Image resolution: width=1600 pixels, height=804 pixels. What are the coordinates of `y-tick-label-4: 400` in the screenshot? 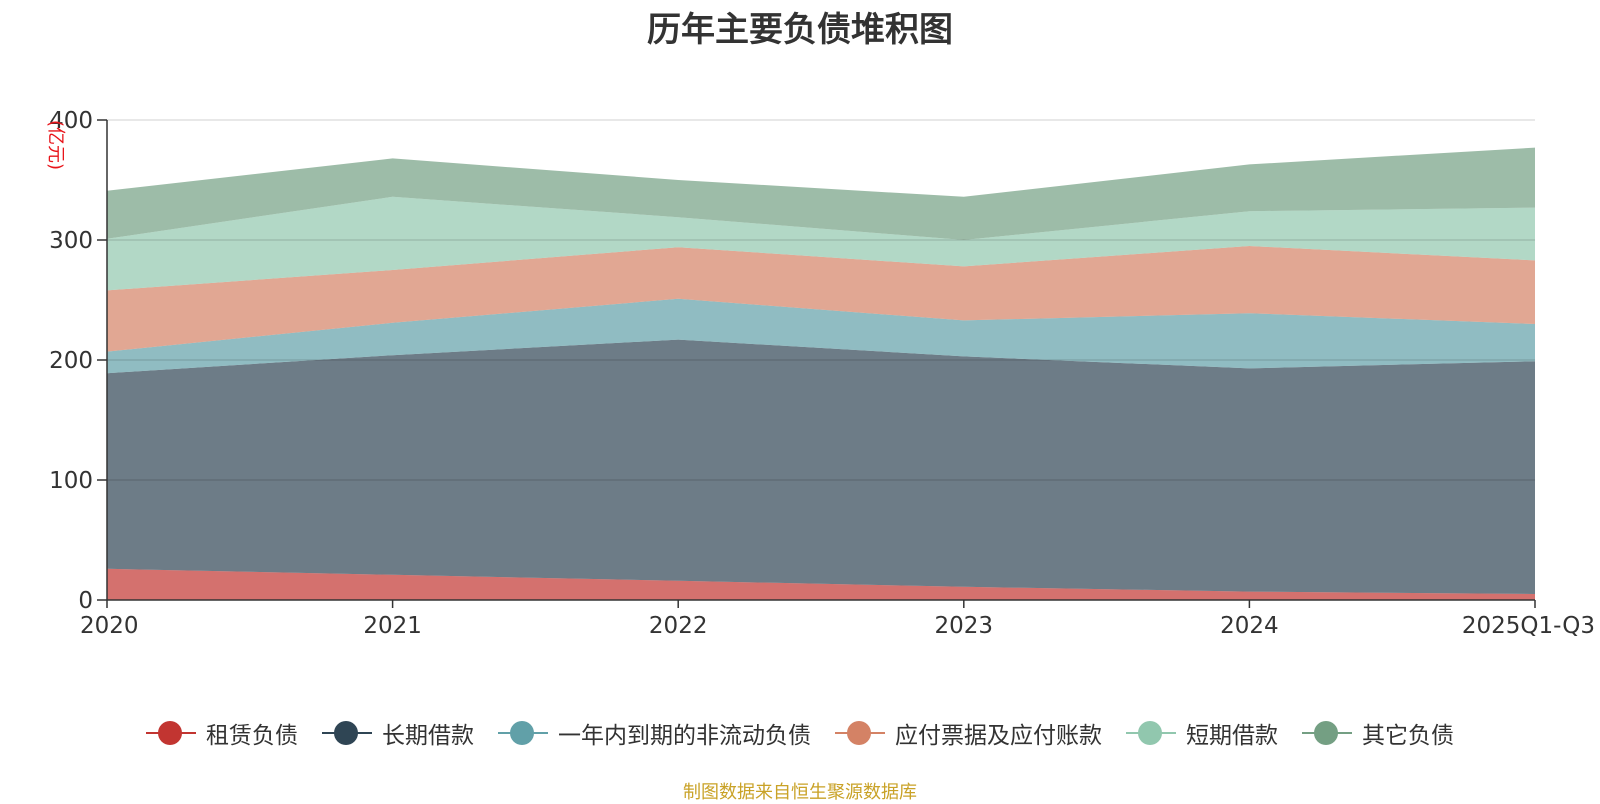 It's located at (71, 121).